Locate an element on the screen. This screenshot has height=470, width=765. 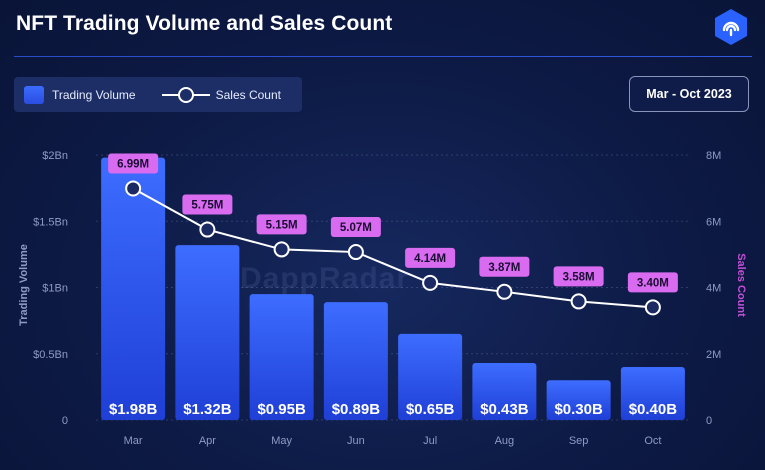
volume-bar-label: $0.43B is located at coordinates (504, 409).